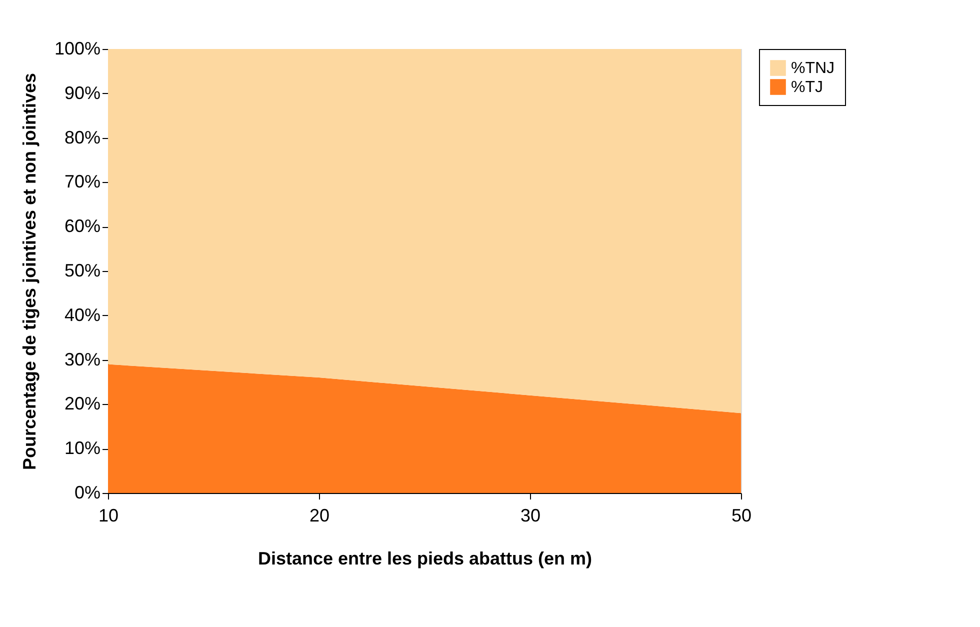 The width and height of the screenshot is (980, 627). Describe the element at coordinates (82, 182) in the screenshot. I see `y-tick-label: 70%` at that location.